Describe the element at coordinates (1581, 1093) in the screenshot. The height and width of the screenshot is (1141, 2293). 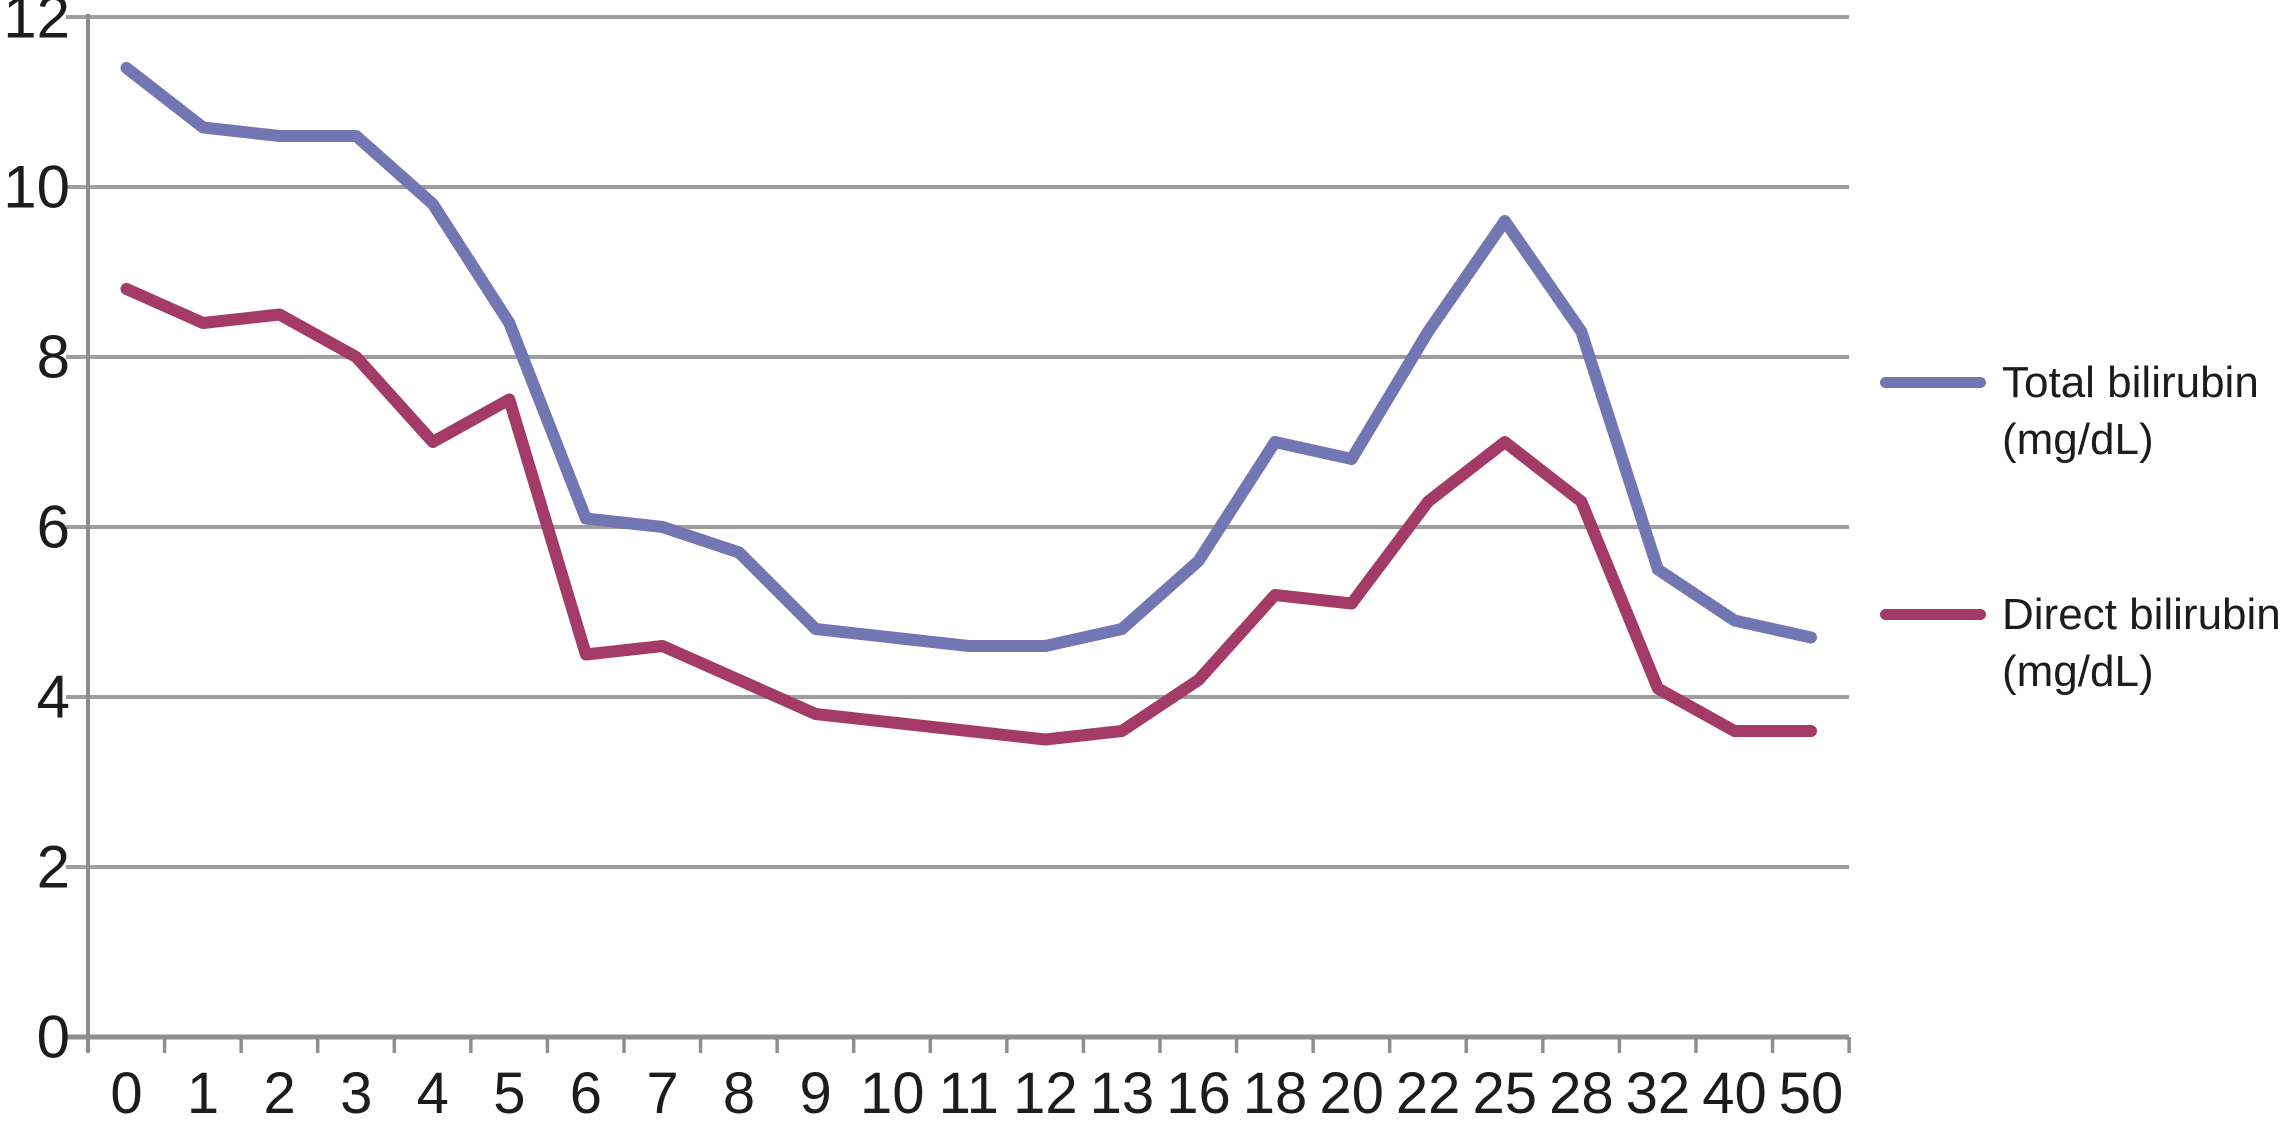
I see `x-axis-tick-label: 28` at that location.